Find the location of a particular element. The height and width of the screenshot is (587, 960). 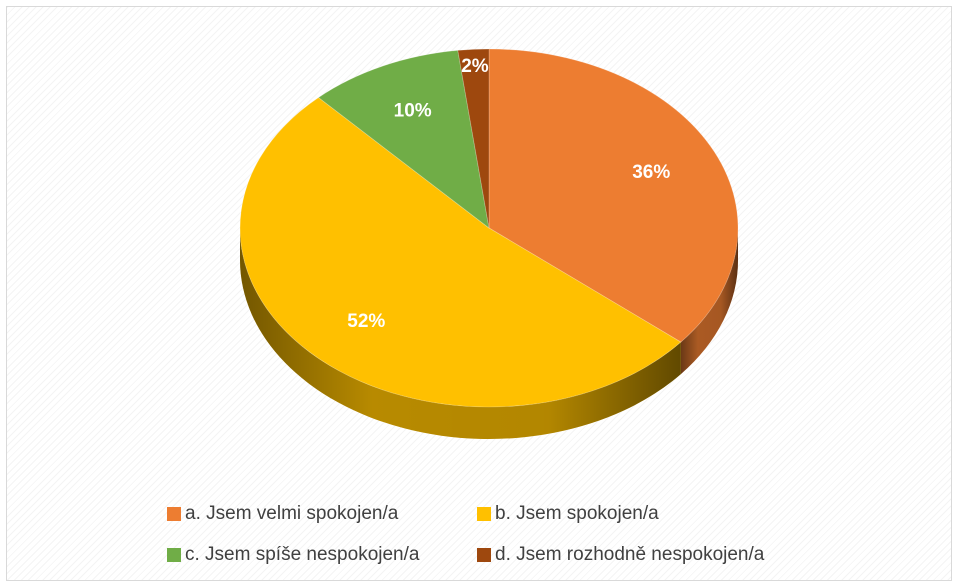

legend-item-b: b. Jsem spokojen/a is located at coordinates (657, 514).